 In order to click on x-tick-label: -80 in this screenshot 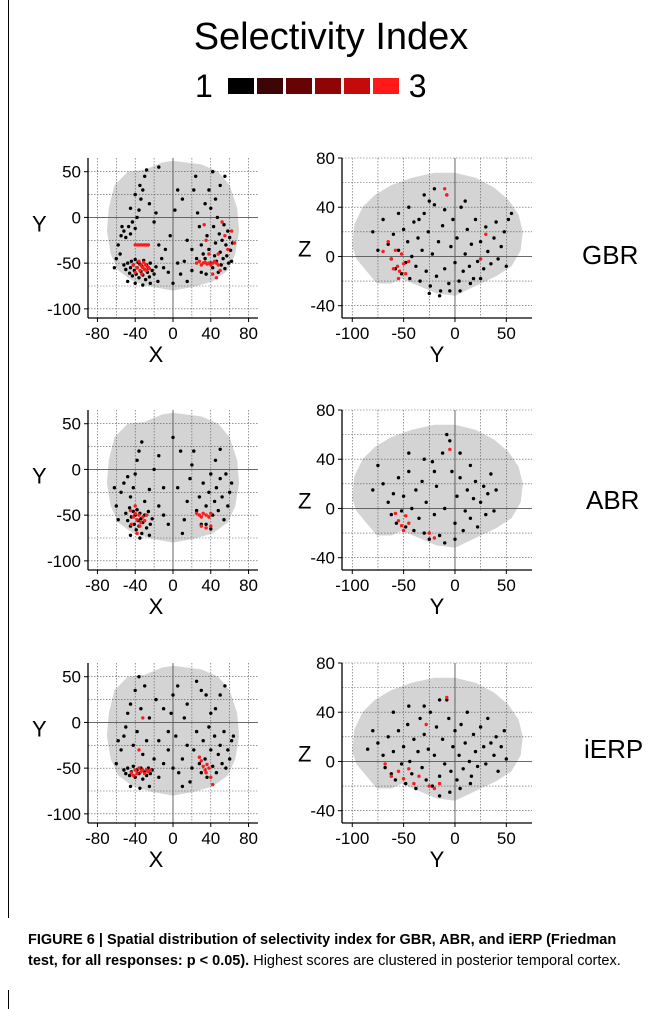, I will do `click(97, 838)`.